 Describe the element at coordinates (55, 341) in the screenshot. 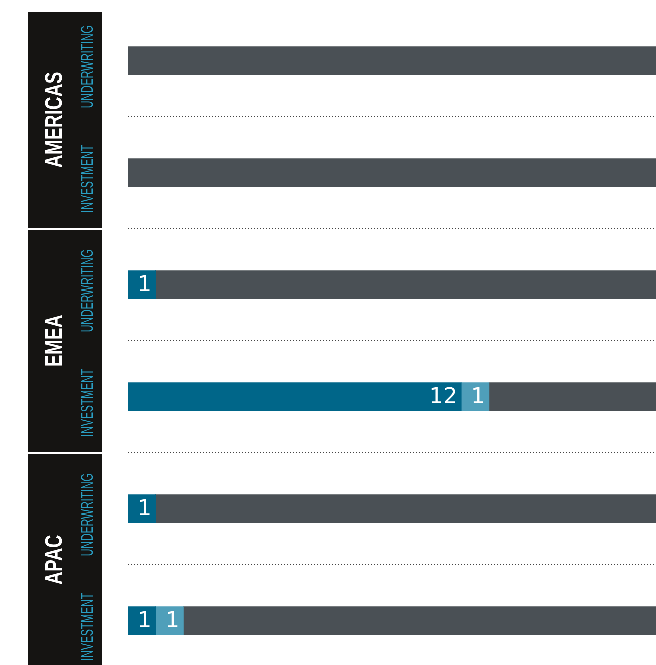

I see `text: EMEA` at that location.